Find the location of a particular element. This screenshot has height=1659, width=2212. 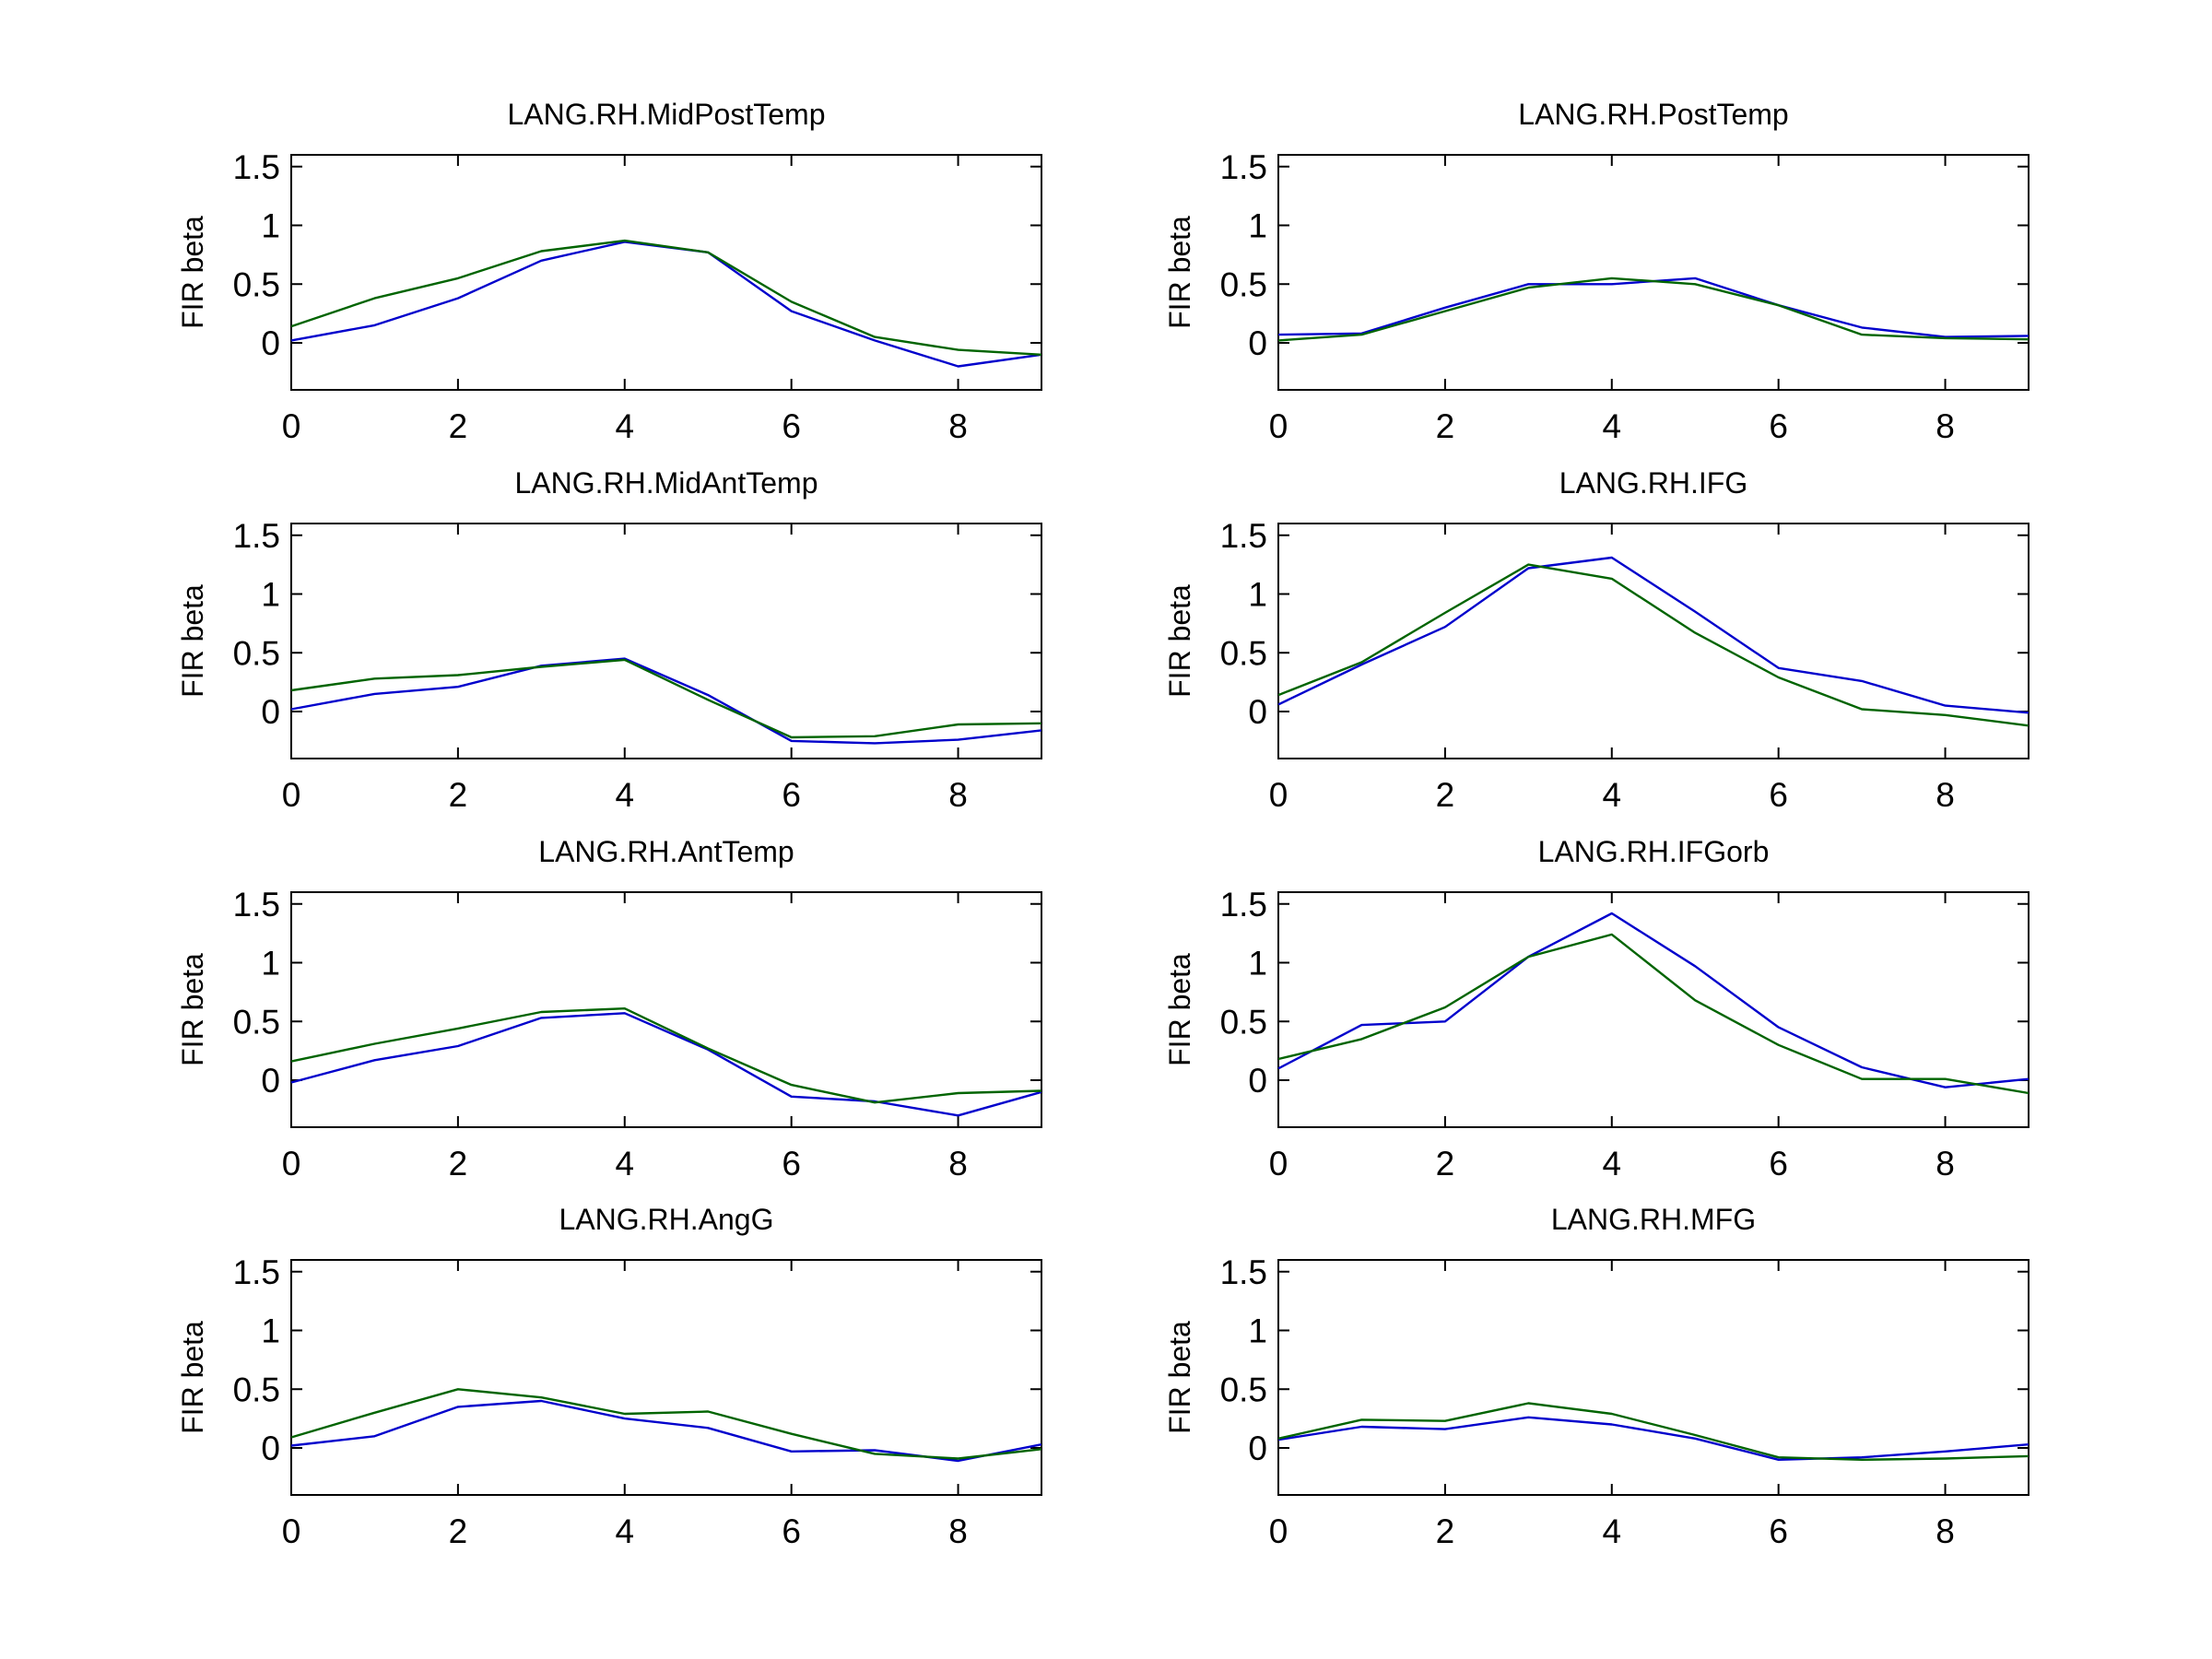

subplot-0: LANG.RH.MidPostTemp FIR beta 0 2 4 6 8 1.5 1 0.5 0 is located at coordinates (609, 271).